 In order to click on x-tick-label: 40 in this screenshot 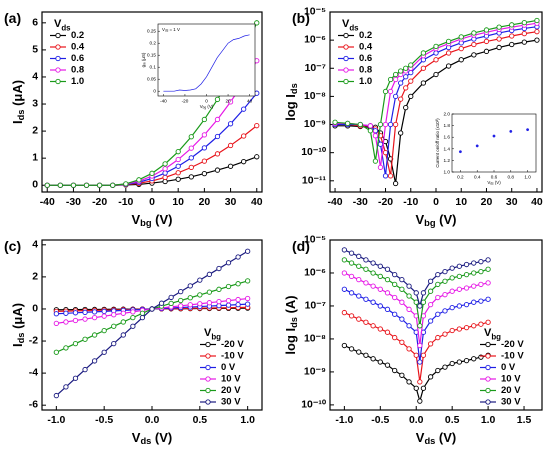, I will do `click(250, 101)`.